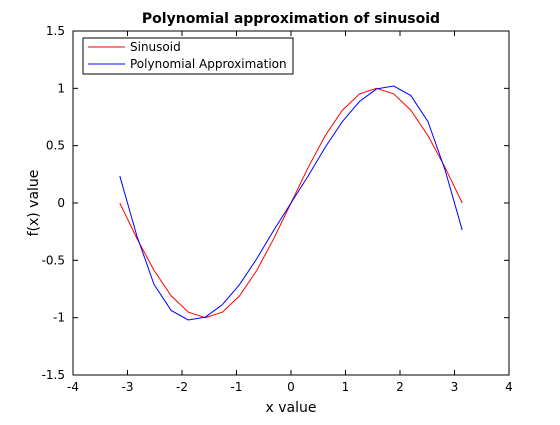  What do you see at coordinates (182, 387) in the screenshot?
I see `x-tick-label: -2` at bounding box center [182, 387].